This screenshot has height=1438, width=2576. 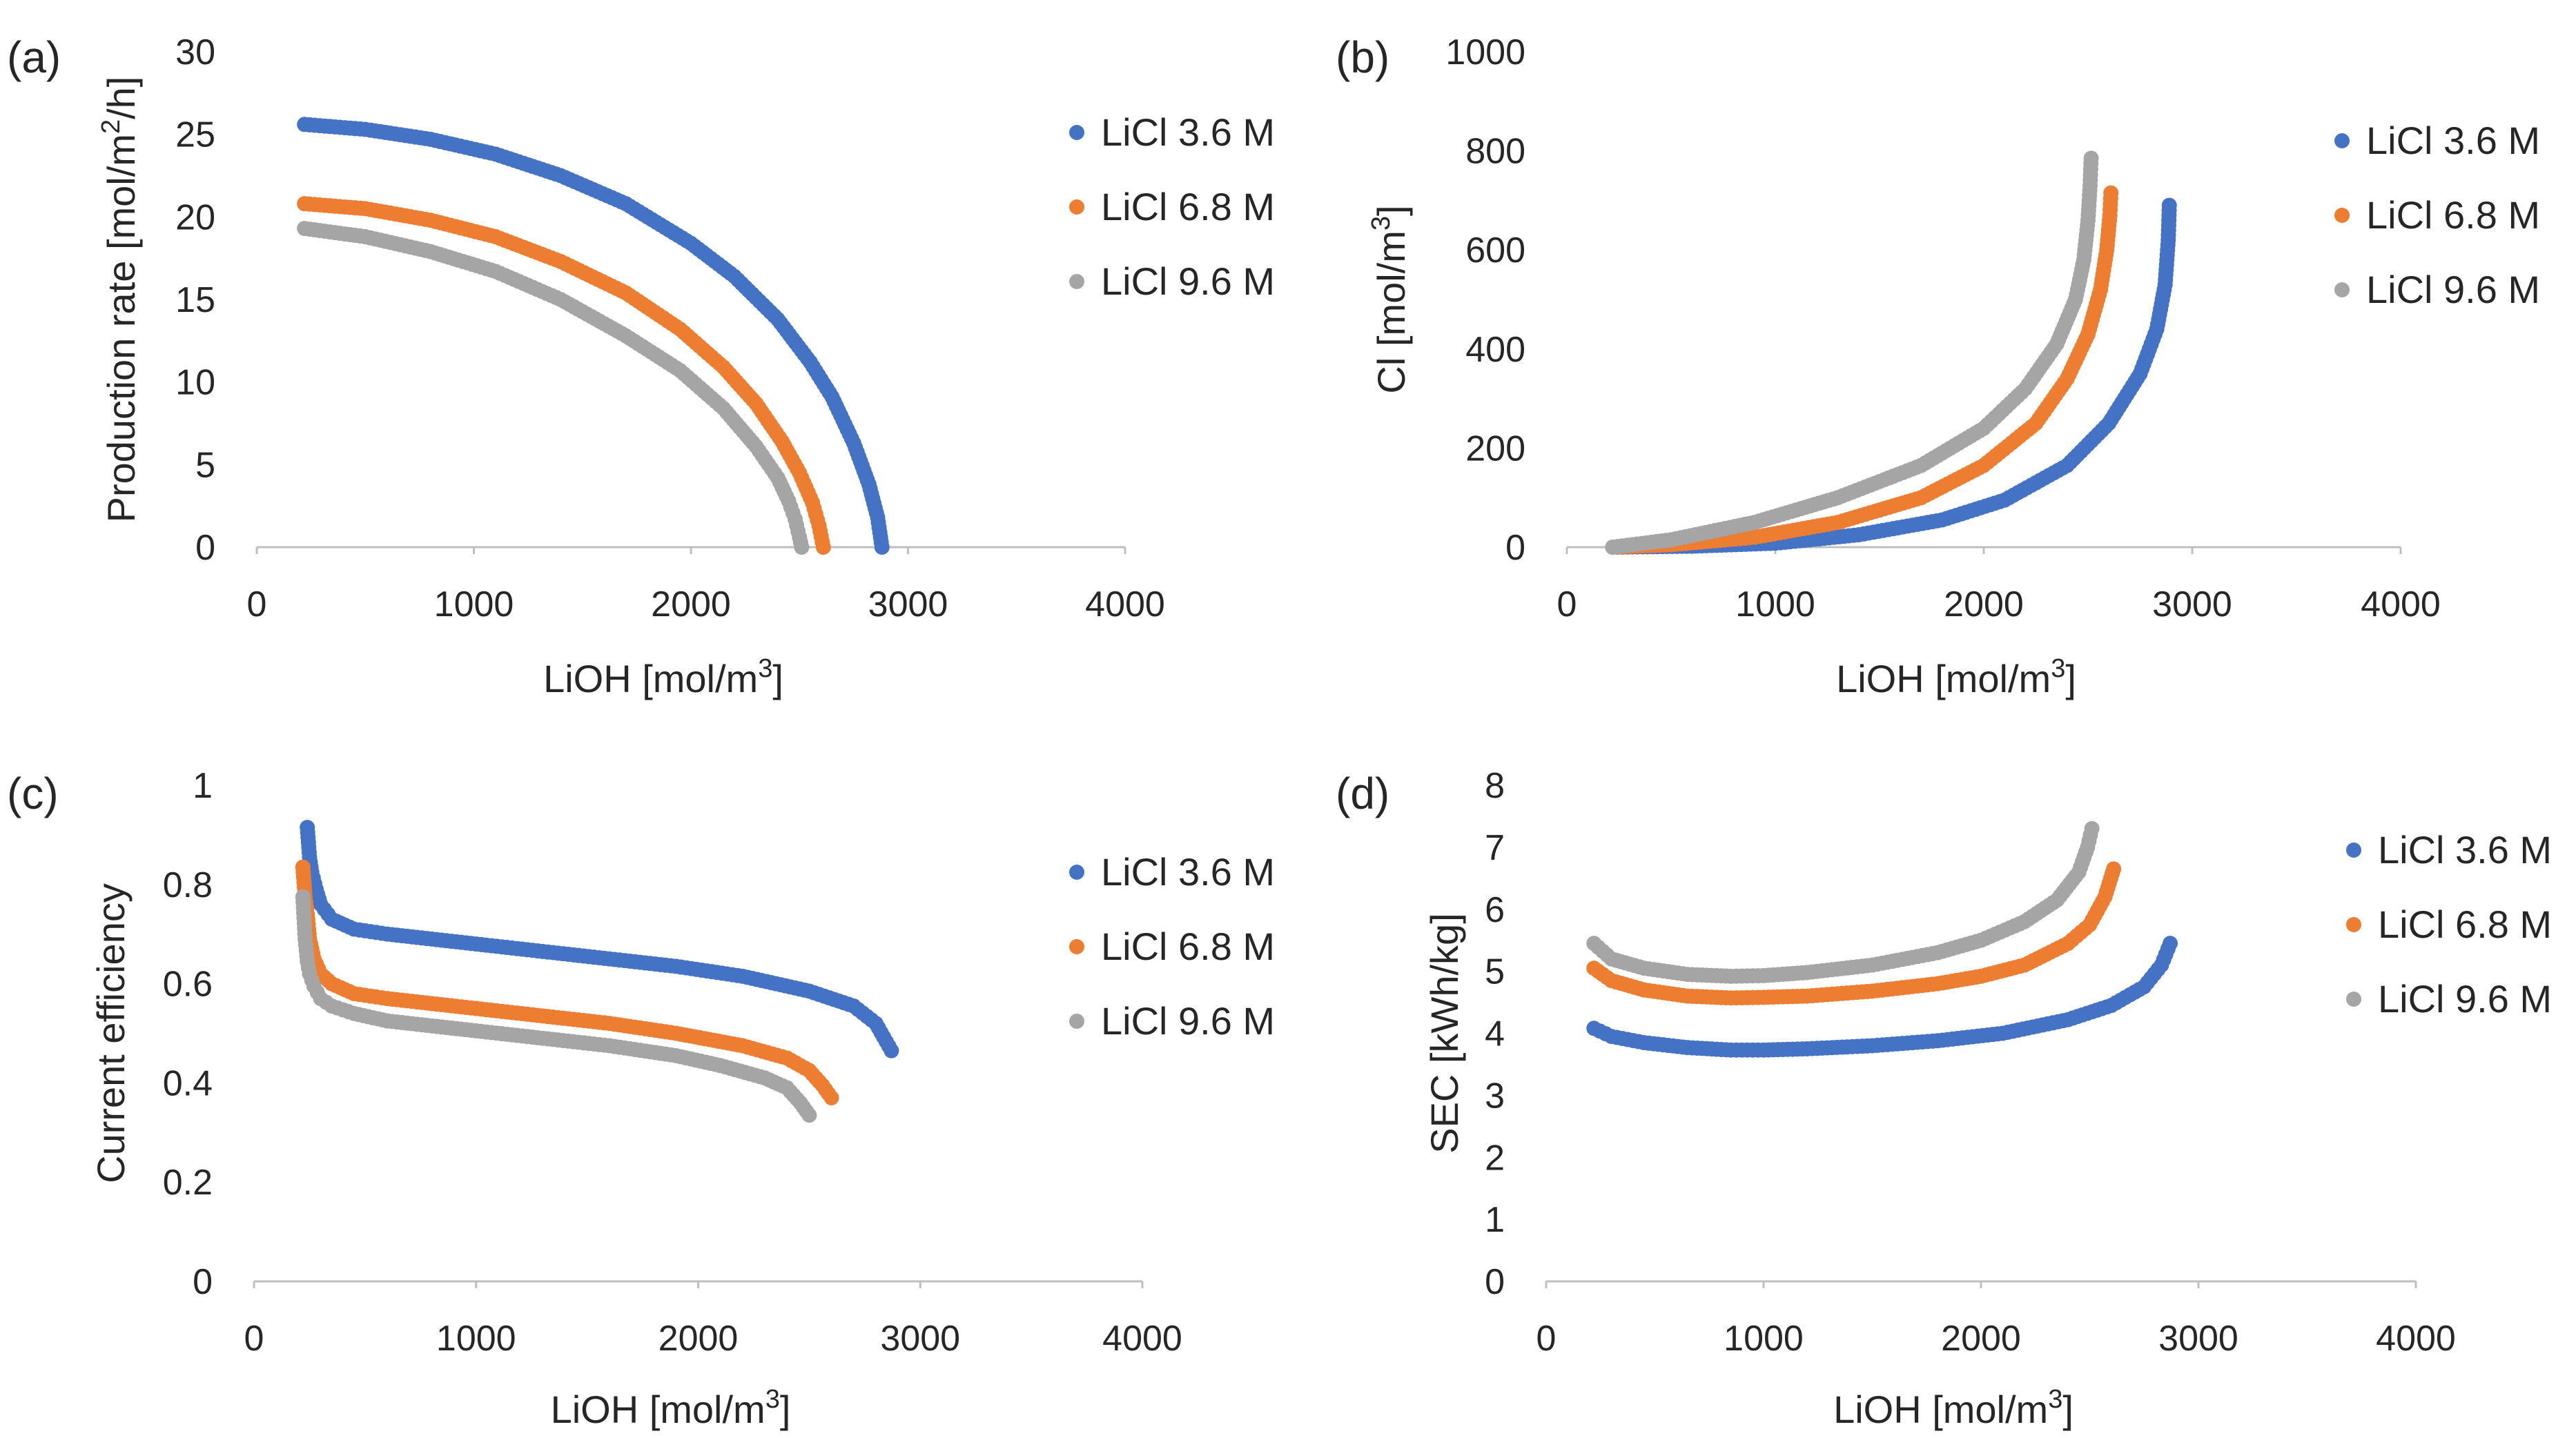 I want to click on panel-d-xtick-labels: 0 1000 2000 3000 4000, so click(x=1996, y=1320).